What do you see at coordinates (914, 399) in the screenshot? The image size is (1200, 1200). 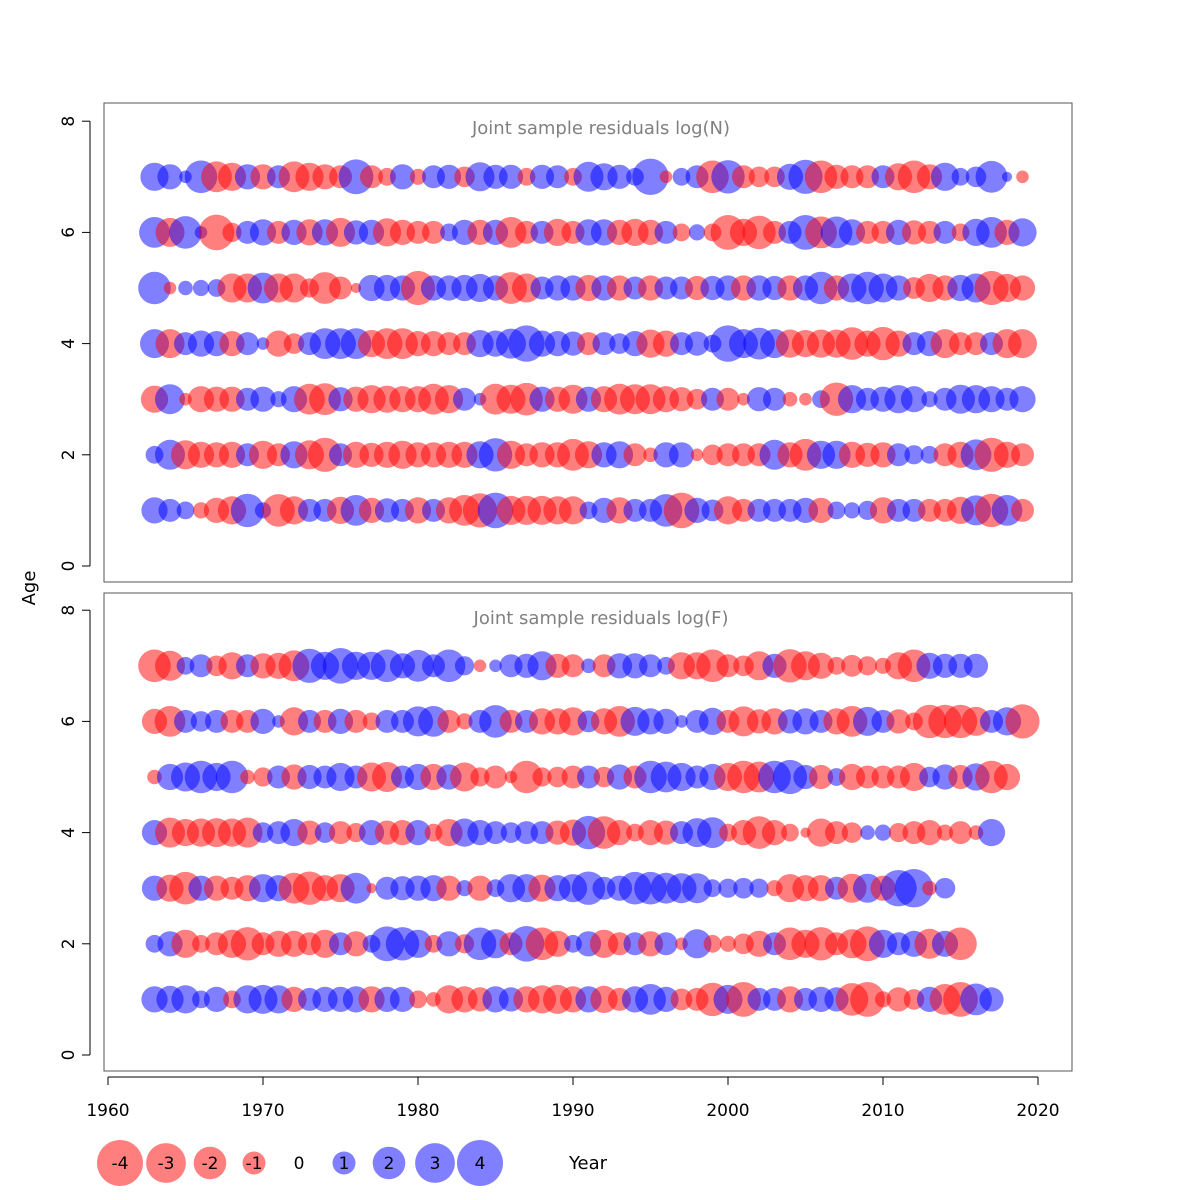 I see `residual-bubble-top-age3-2012` at bounding box center [914, 399].